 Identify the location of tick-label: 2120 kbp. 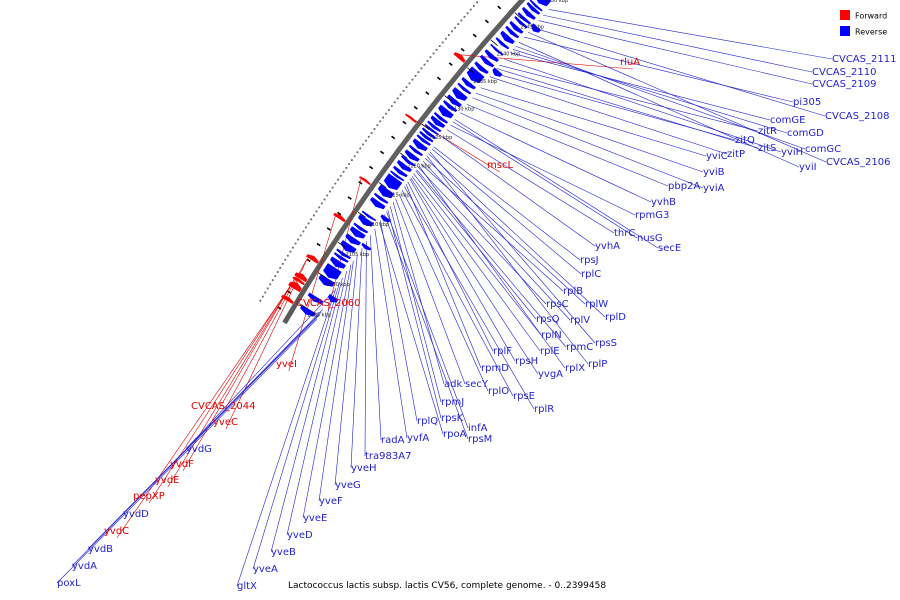
(419, 167).